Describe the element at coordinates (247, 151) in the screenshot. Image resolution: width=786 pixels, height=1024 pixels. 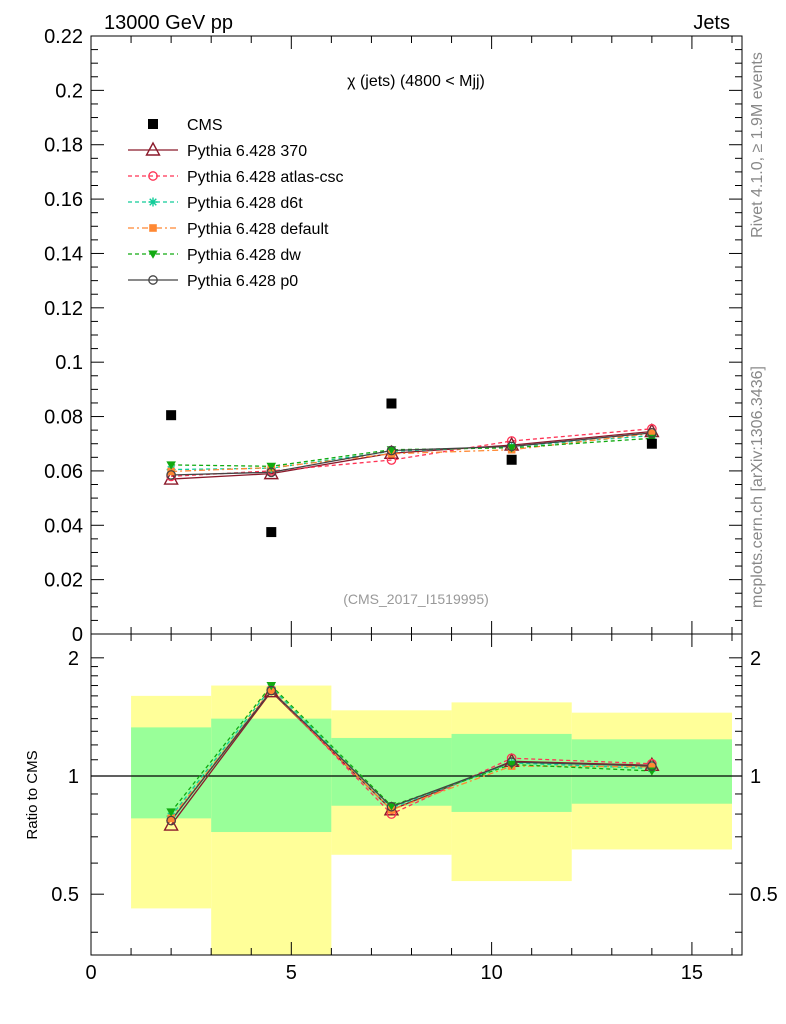
I see `legend-label: Pythia 6.428 370` at that location.